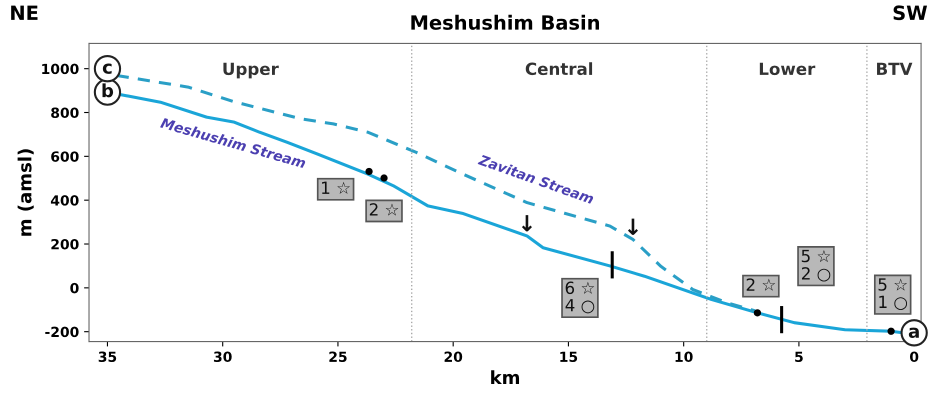 The height and width of the screenshot is (414, 937). Describe the element at coordinates (65, 244) in the screenshot. I see `y-tick-label: 200` at that location.